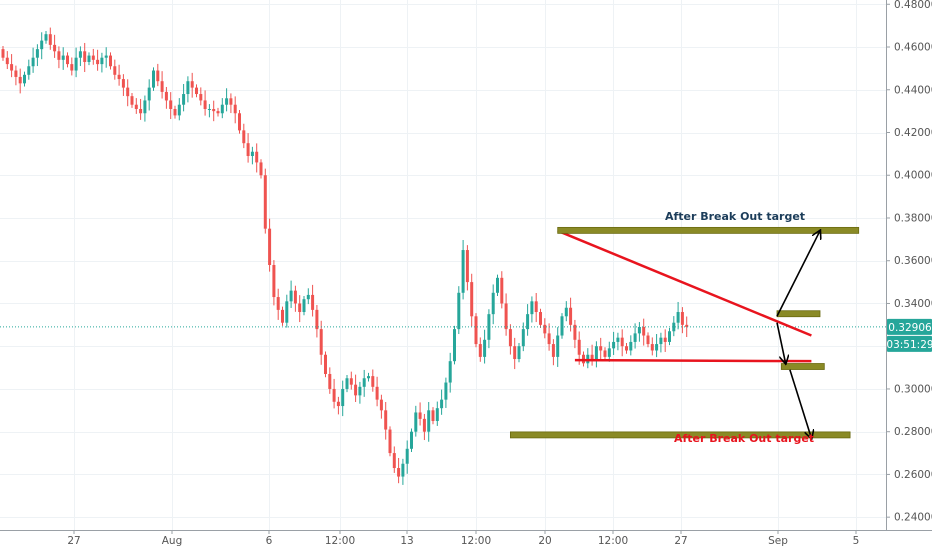 The width and height of the screenshot is (932, 550). What do you see at coordinates (708, 230) in the screenshot?
I see `target-zone` at bounding box center [708, 230].